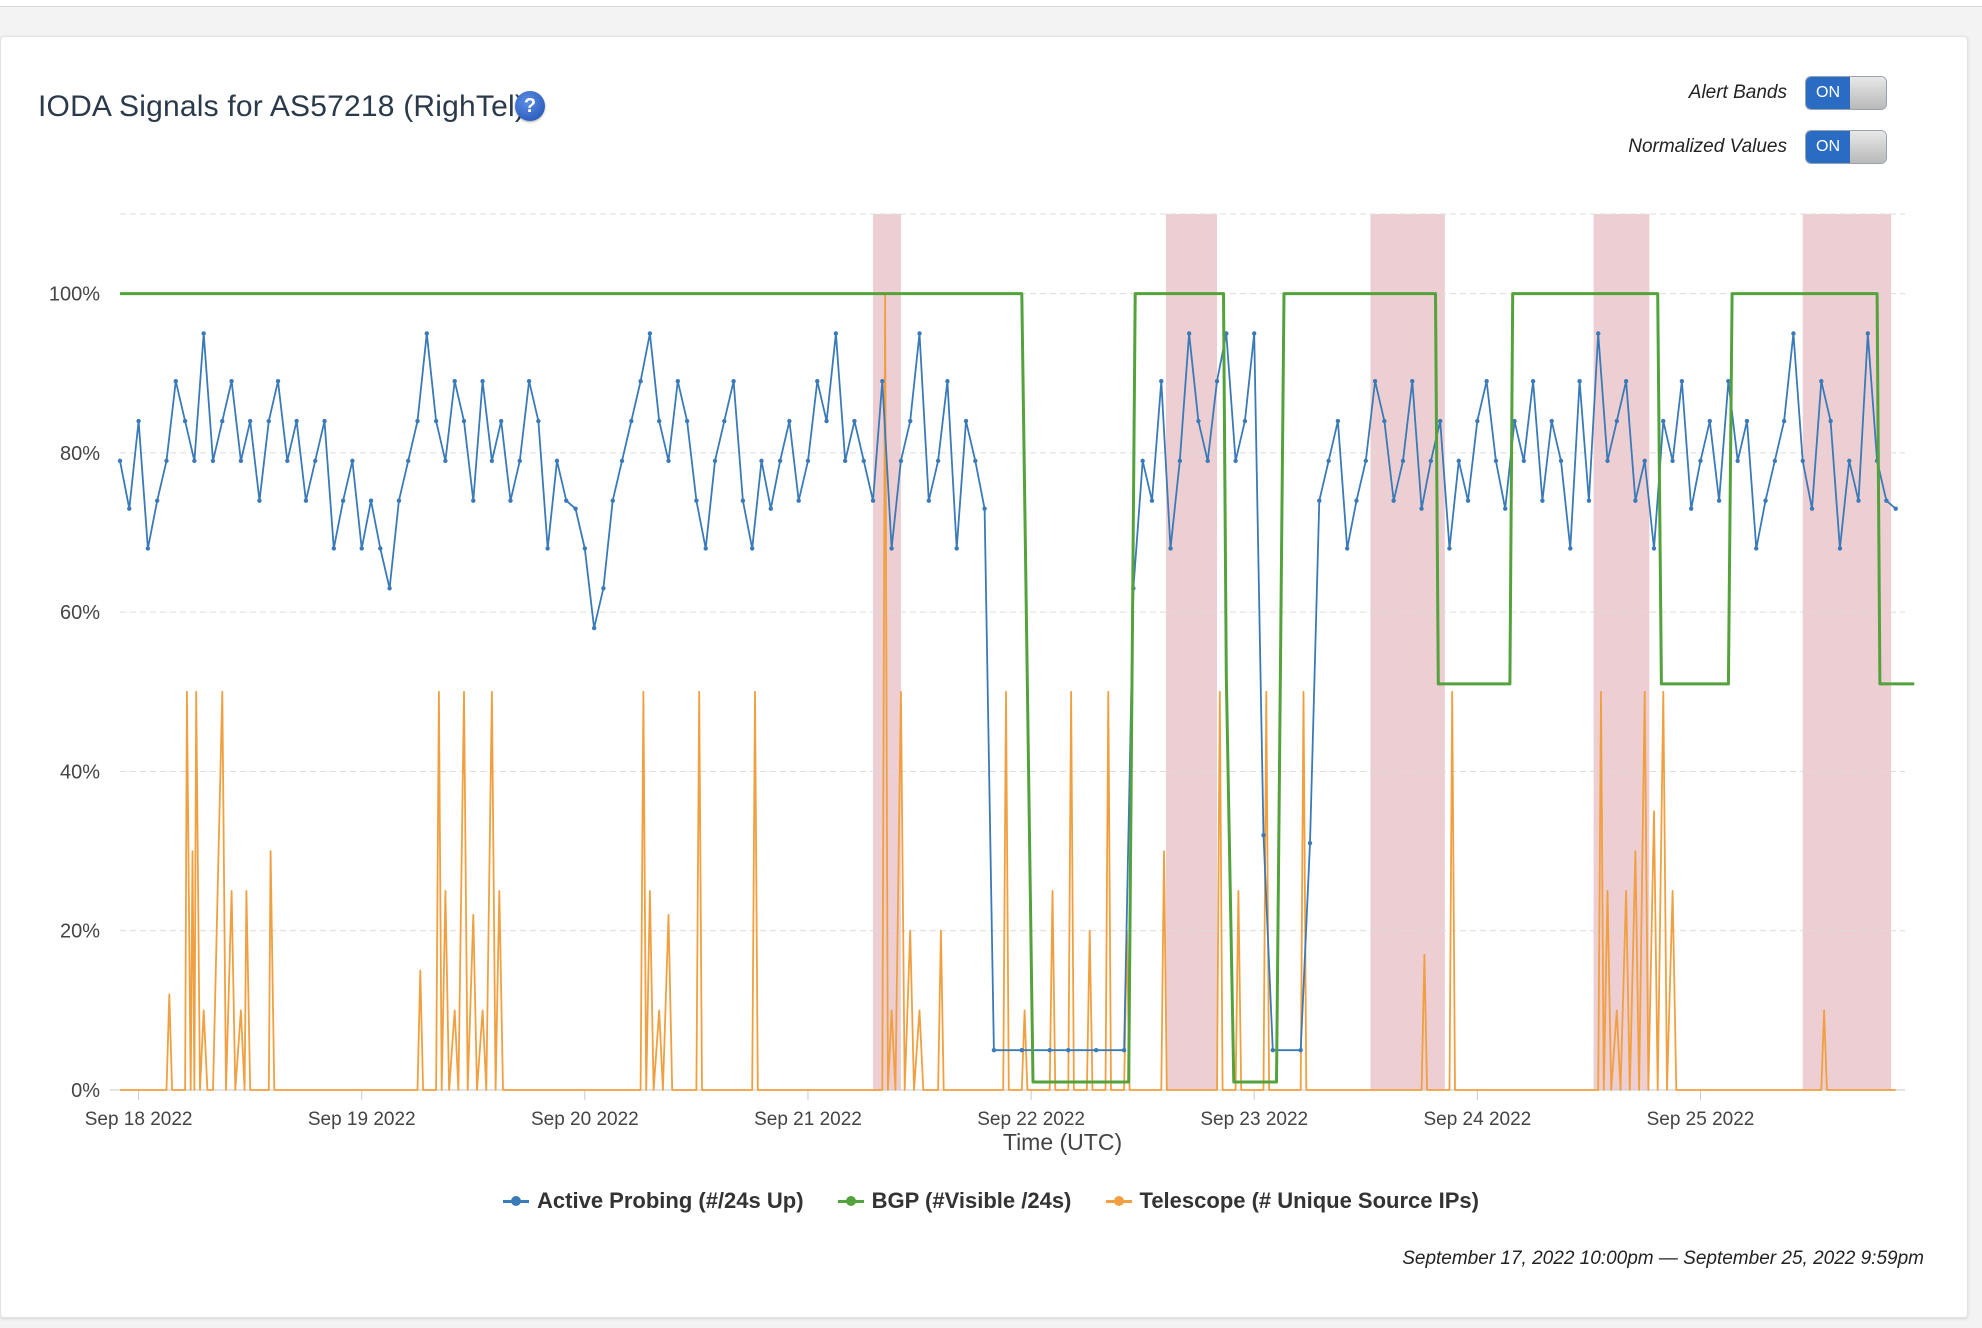 The height and width of the screenshot is (1328, 1982). I want to click on legend-label: BGP (#Visible /24s), so click(971, 1200).